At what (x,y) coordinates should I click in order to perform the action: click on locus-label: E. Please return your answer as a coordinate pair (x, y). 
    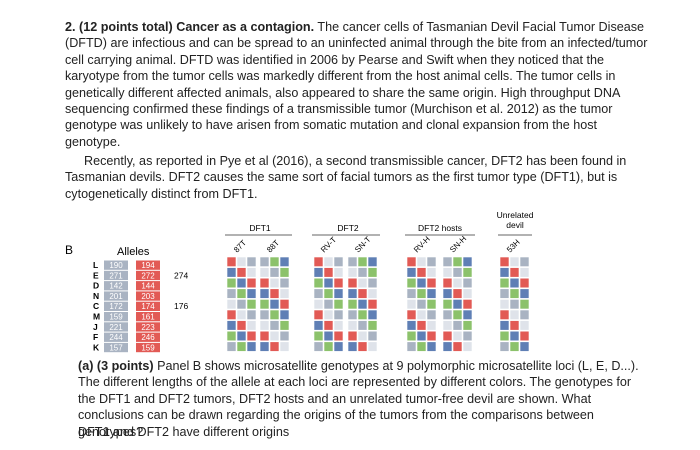
    Looking at the image, I should click on (96, 275).